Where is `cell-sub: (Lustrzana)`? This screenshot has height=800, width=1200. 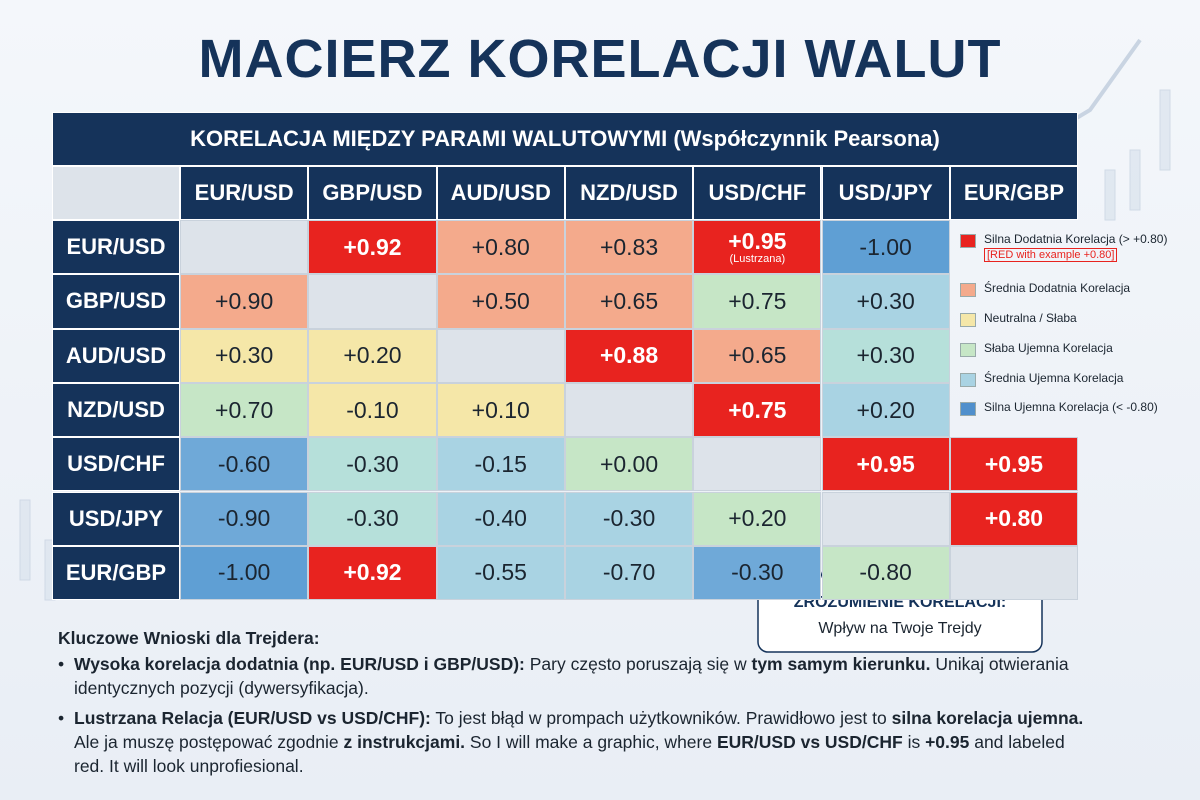 cell-sub: (Lustrzana) is located at coordinates (757, 259).